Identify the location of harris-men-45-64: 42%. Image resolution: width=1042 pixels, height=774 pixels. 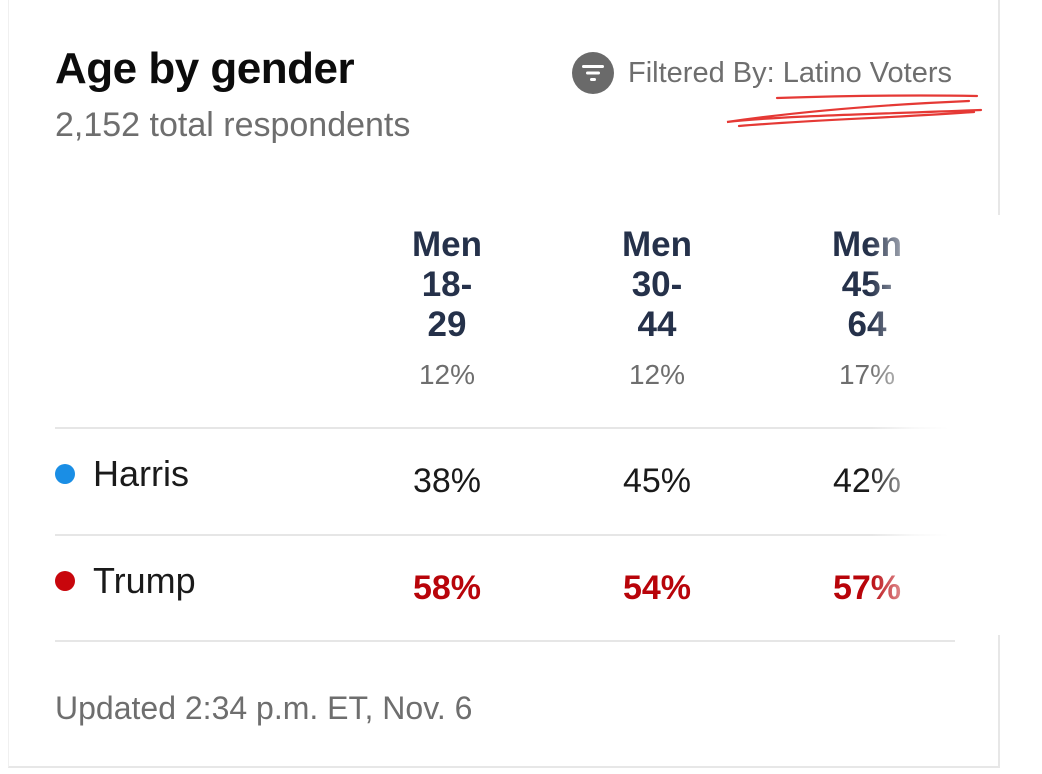
(867, 481).